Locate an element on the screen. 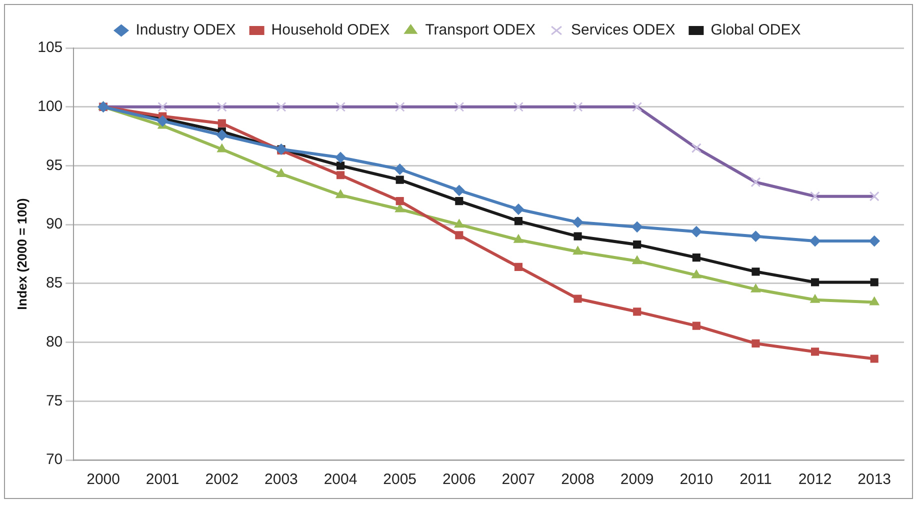 The width and height of the screenshot is (919, 505). x-tick-label: 2011 is located at coordinates (756, 479).